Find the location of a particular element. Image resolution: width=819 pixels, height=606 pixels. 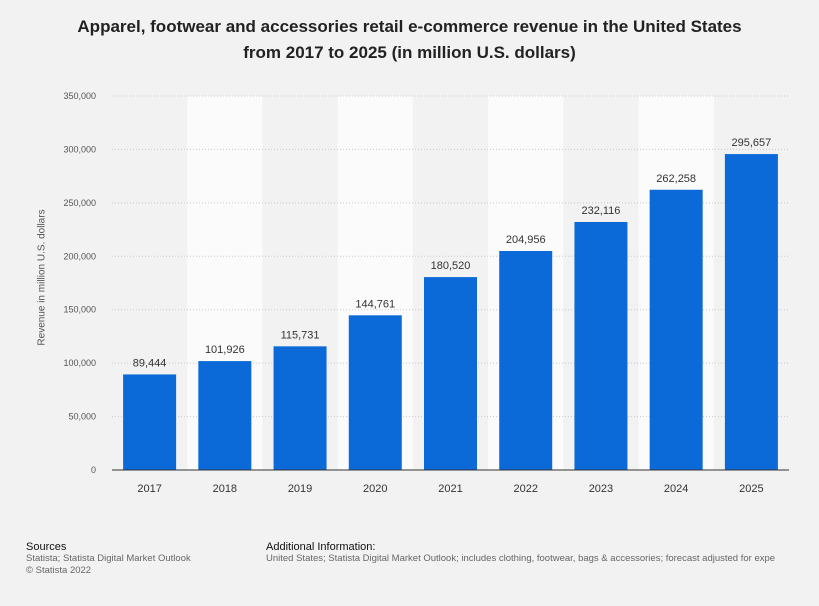

bar-2022 is located at coordinates (526, 360).